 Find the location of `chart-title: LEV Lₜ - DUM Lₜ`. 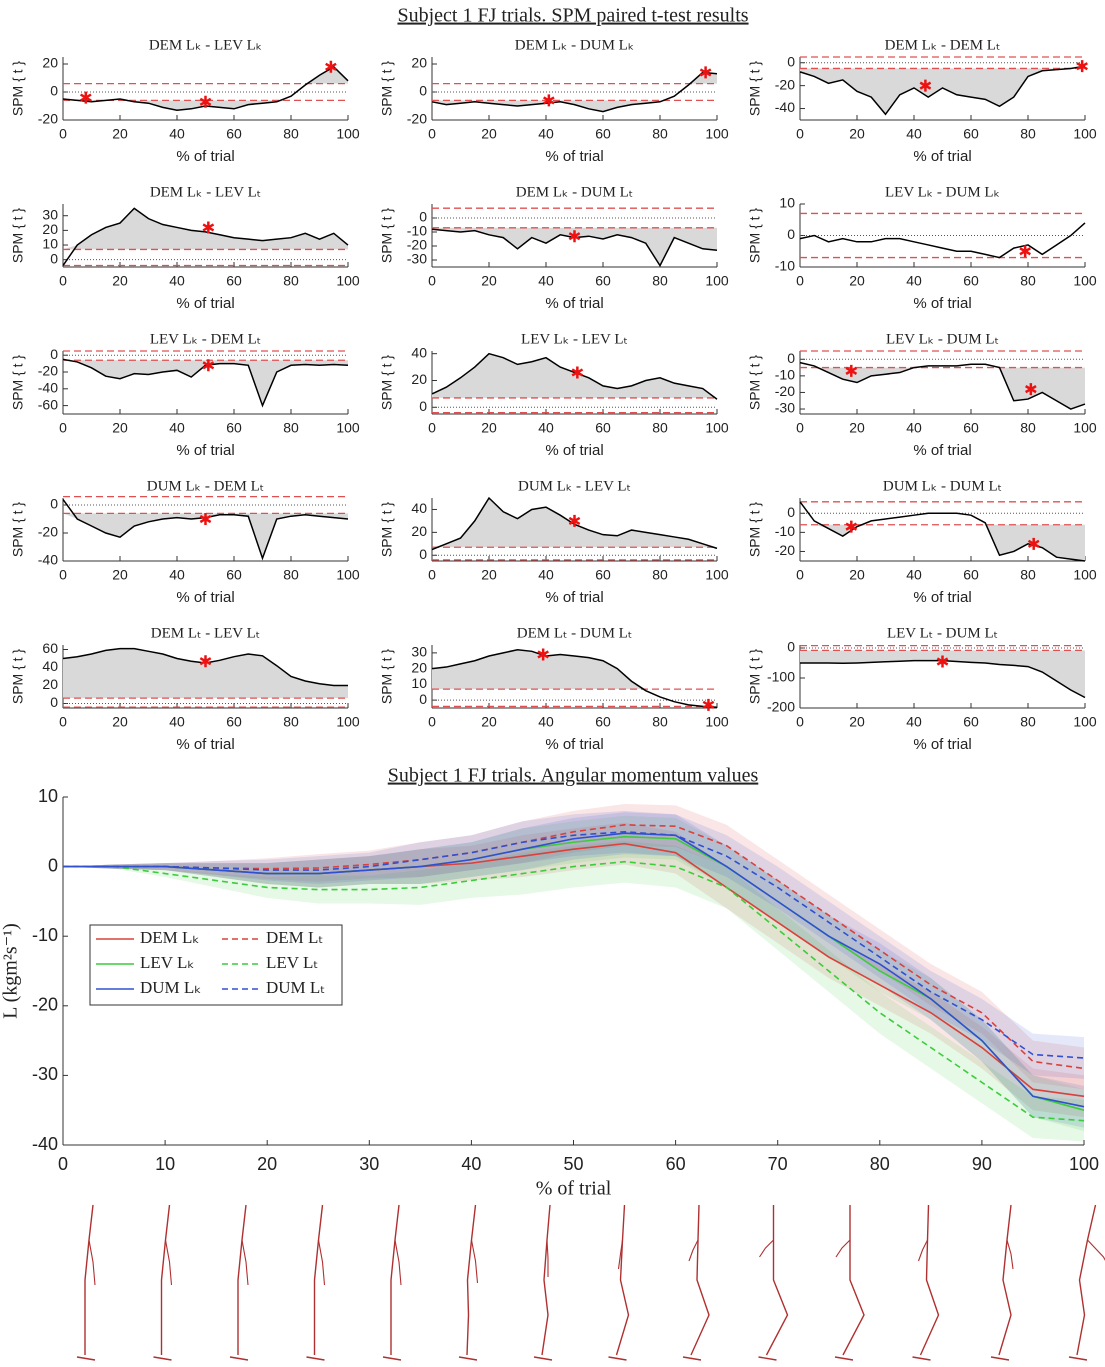

chart-title: LEV Lₜ - DUM Lₜ is located at coordinates (942, 633).